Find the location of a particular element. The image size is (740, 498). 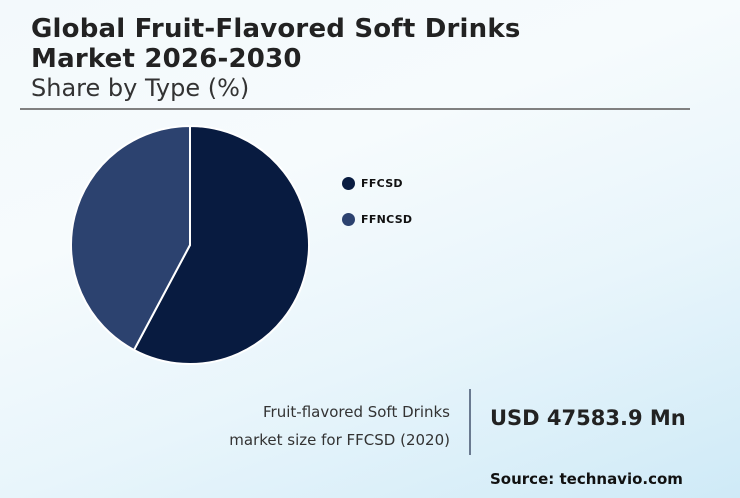

legend-item-ffncsd: FFNCSD is located at coordinates (377, 219).